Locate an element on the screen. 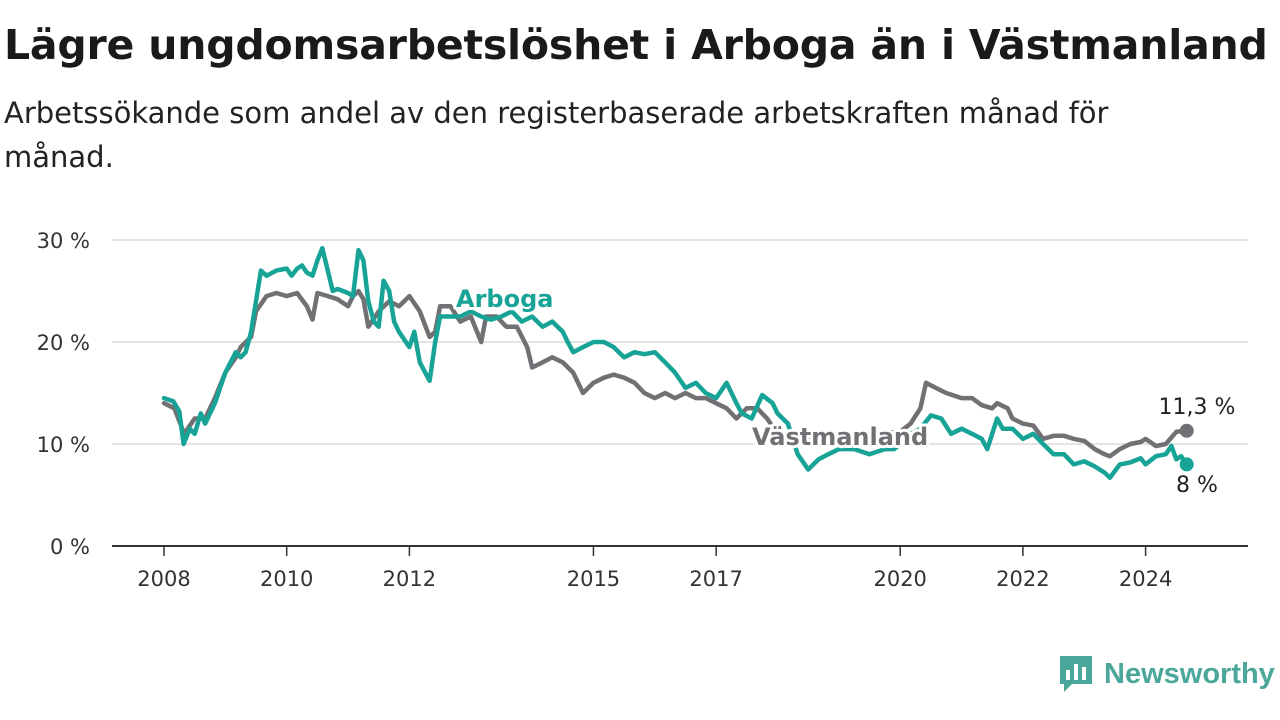 Image resolution: width=1280 pixels, height=720 pixels. end-point-arboga is located at coordinates (1186, 464).